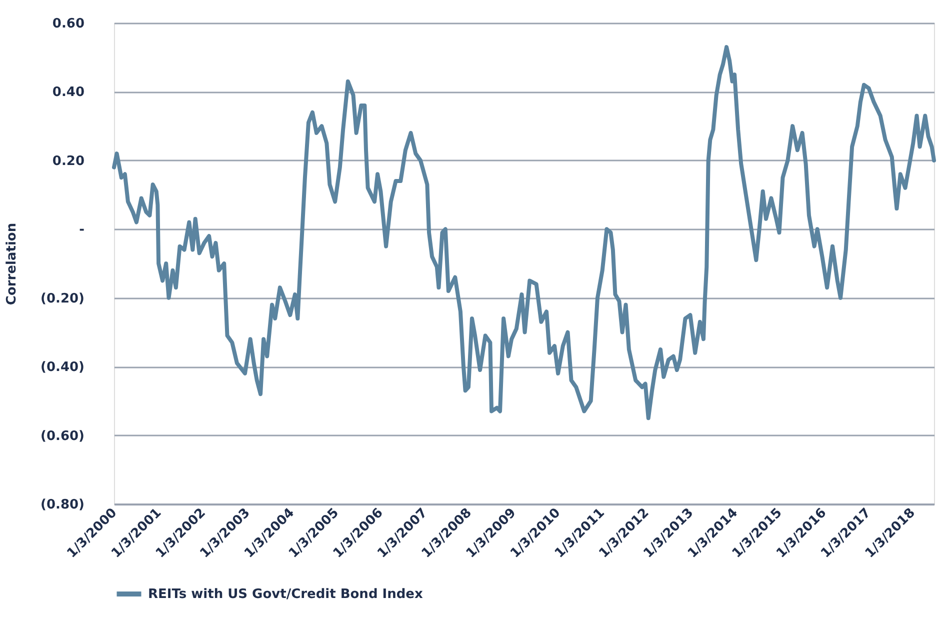  I want to click on y-tick-label: 0.60, so click(68, 24).